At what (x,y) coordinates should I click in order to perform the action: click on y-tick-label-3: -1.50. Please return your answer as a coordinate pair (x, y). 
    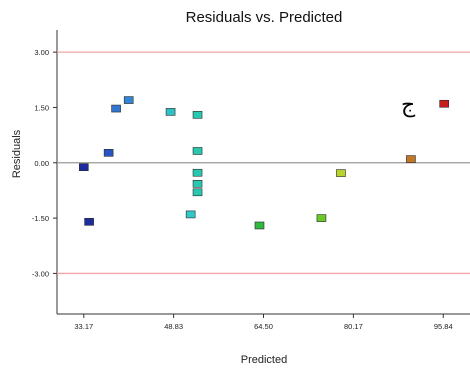
    Looking at the image, I should click on (40, 218).